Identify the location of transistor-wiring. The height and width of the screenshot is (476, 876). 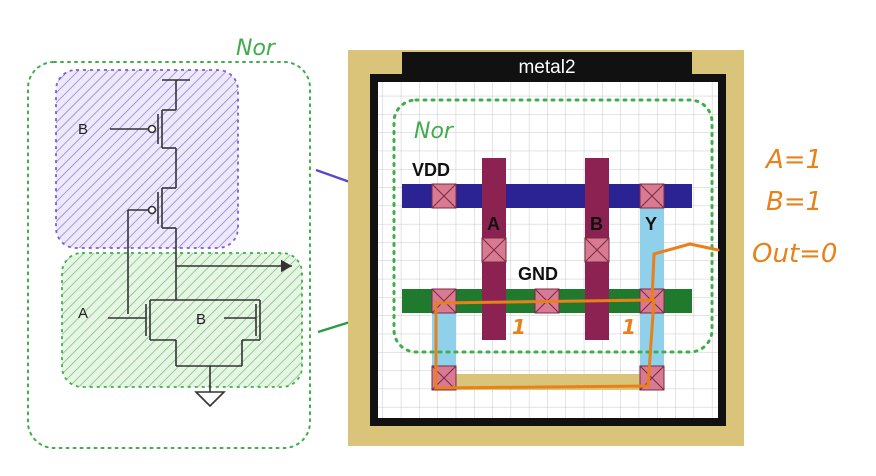
(200, 243).